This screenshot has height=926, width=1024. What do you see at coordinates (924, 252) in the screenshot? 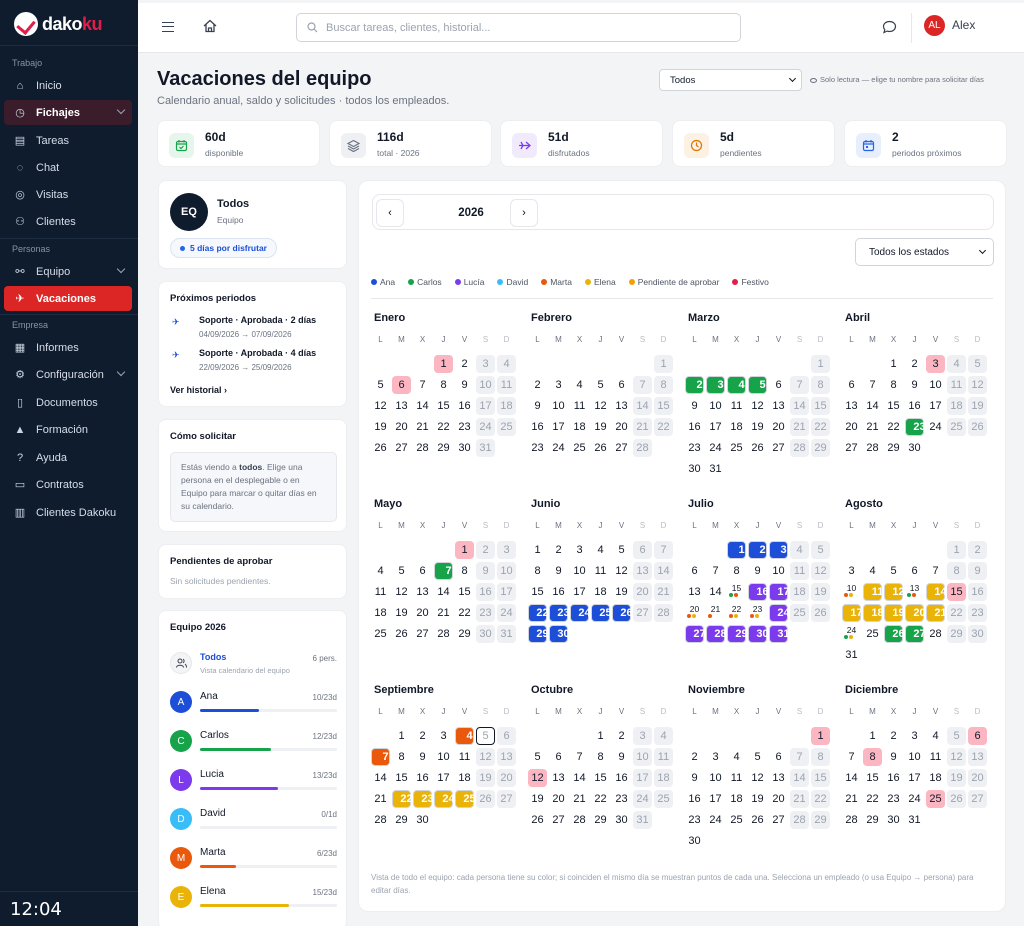
I see `status-select: Todos los estados` at bounding box center [924, 252].